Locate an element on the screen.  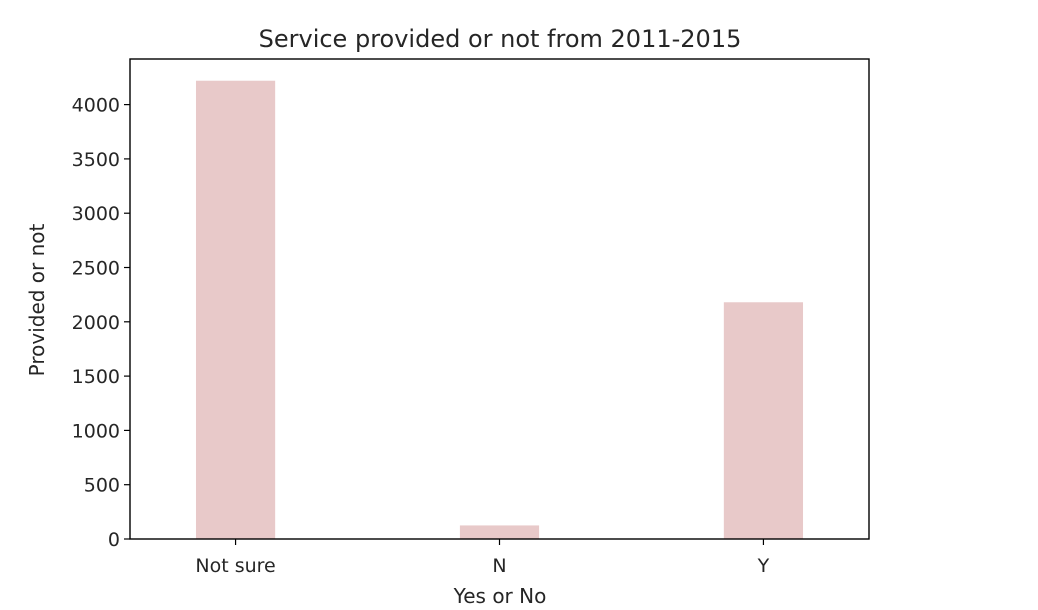
y-tick-label: 0 is located at coordinates (114, 540).